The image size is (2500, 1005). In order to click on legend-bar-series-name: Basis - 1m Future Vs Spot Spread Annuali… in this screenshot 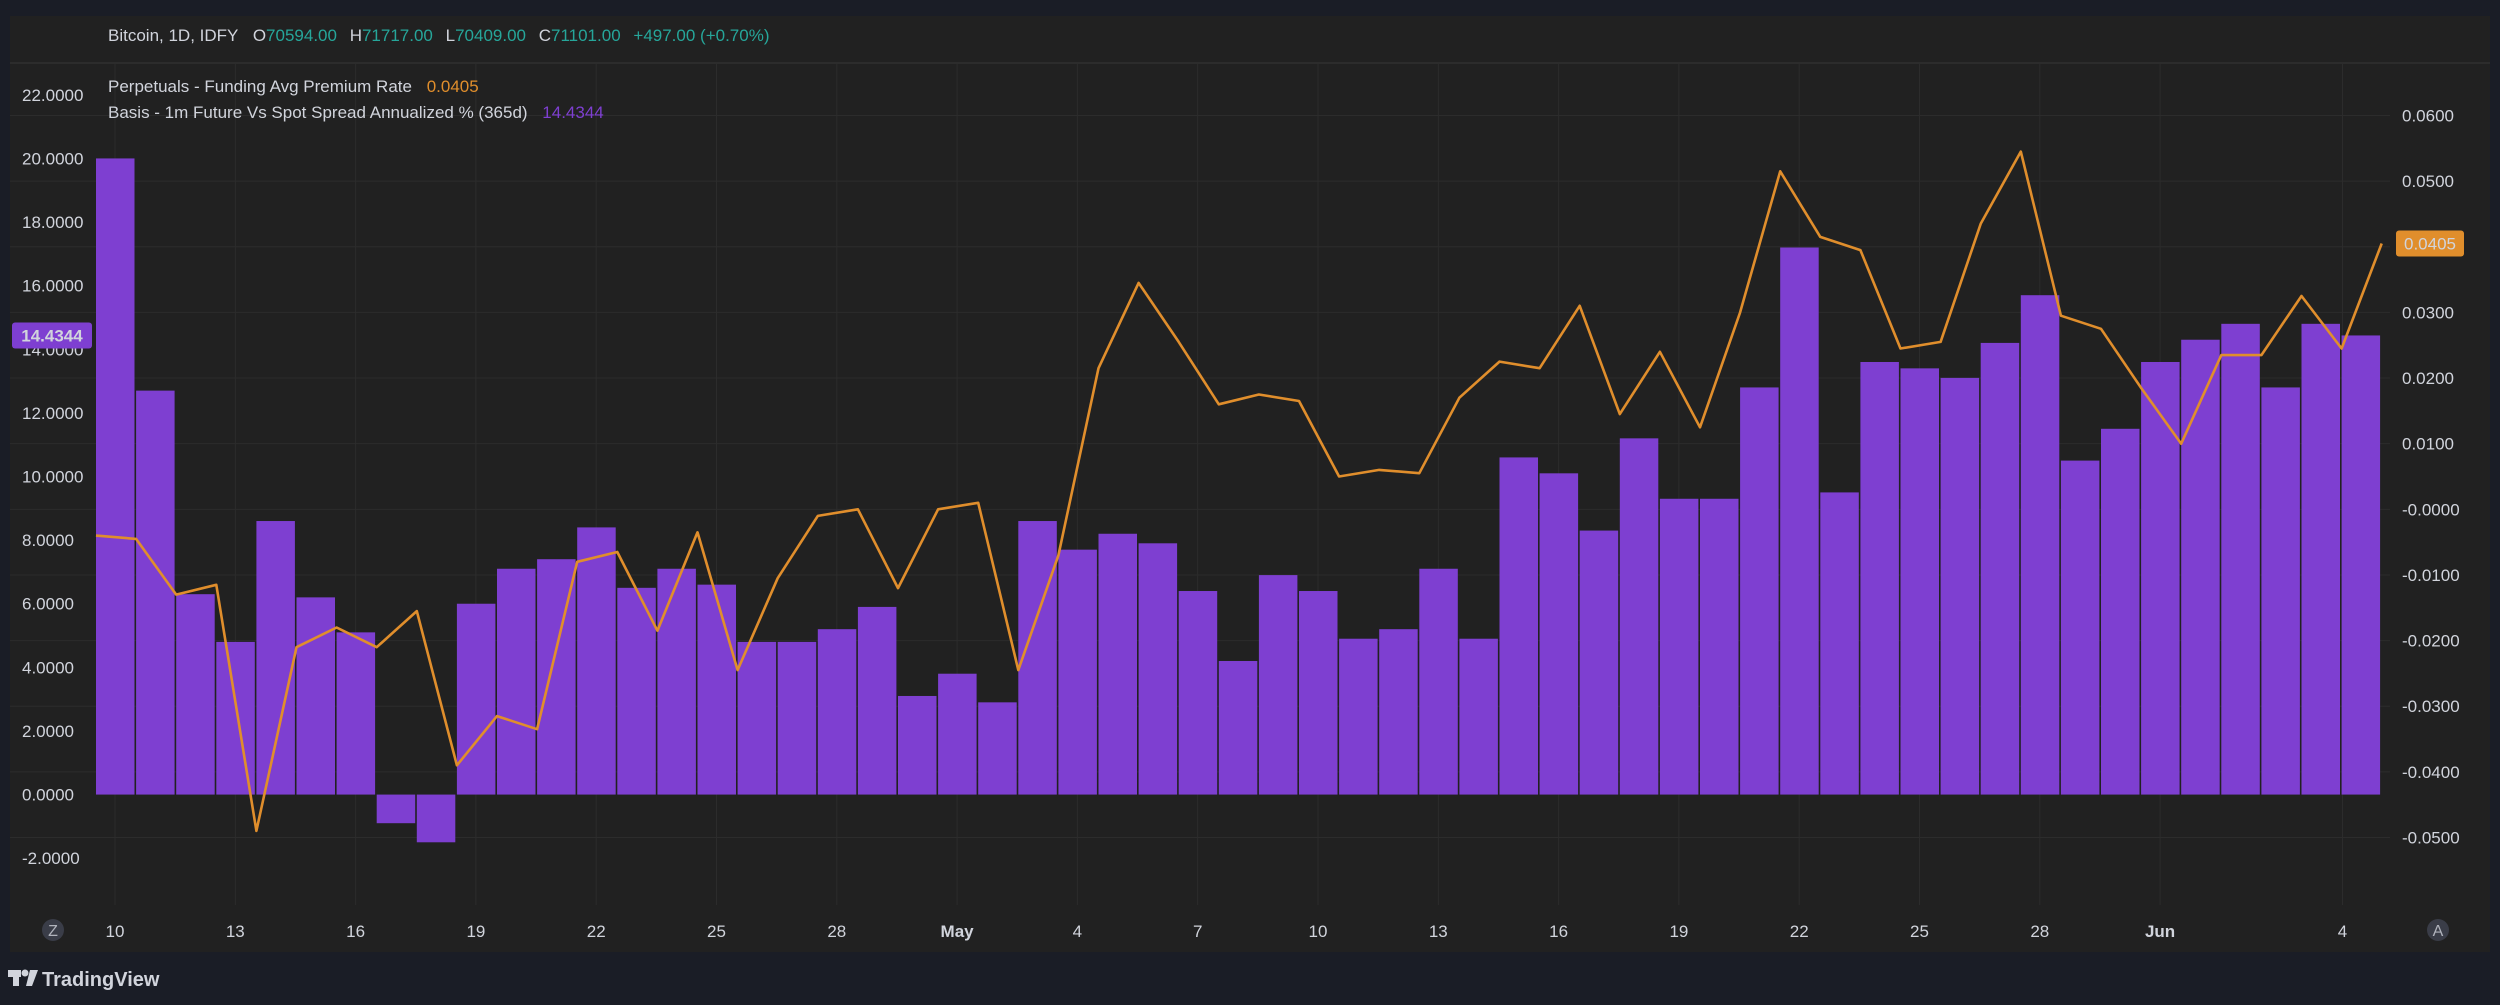, I will do `click(318, 112)`.